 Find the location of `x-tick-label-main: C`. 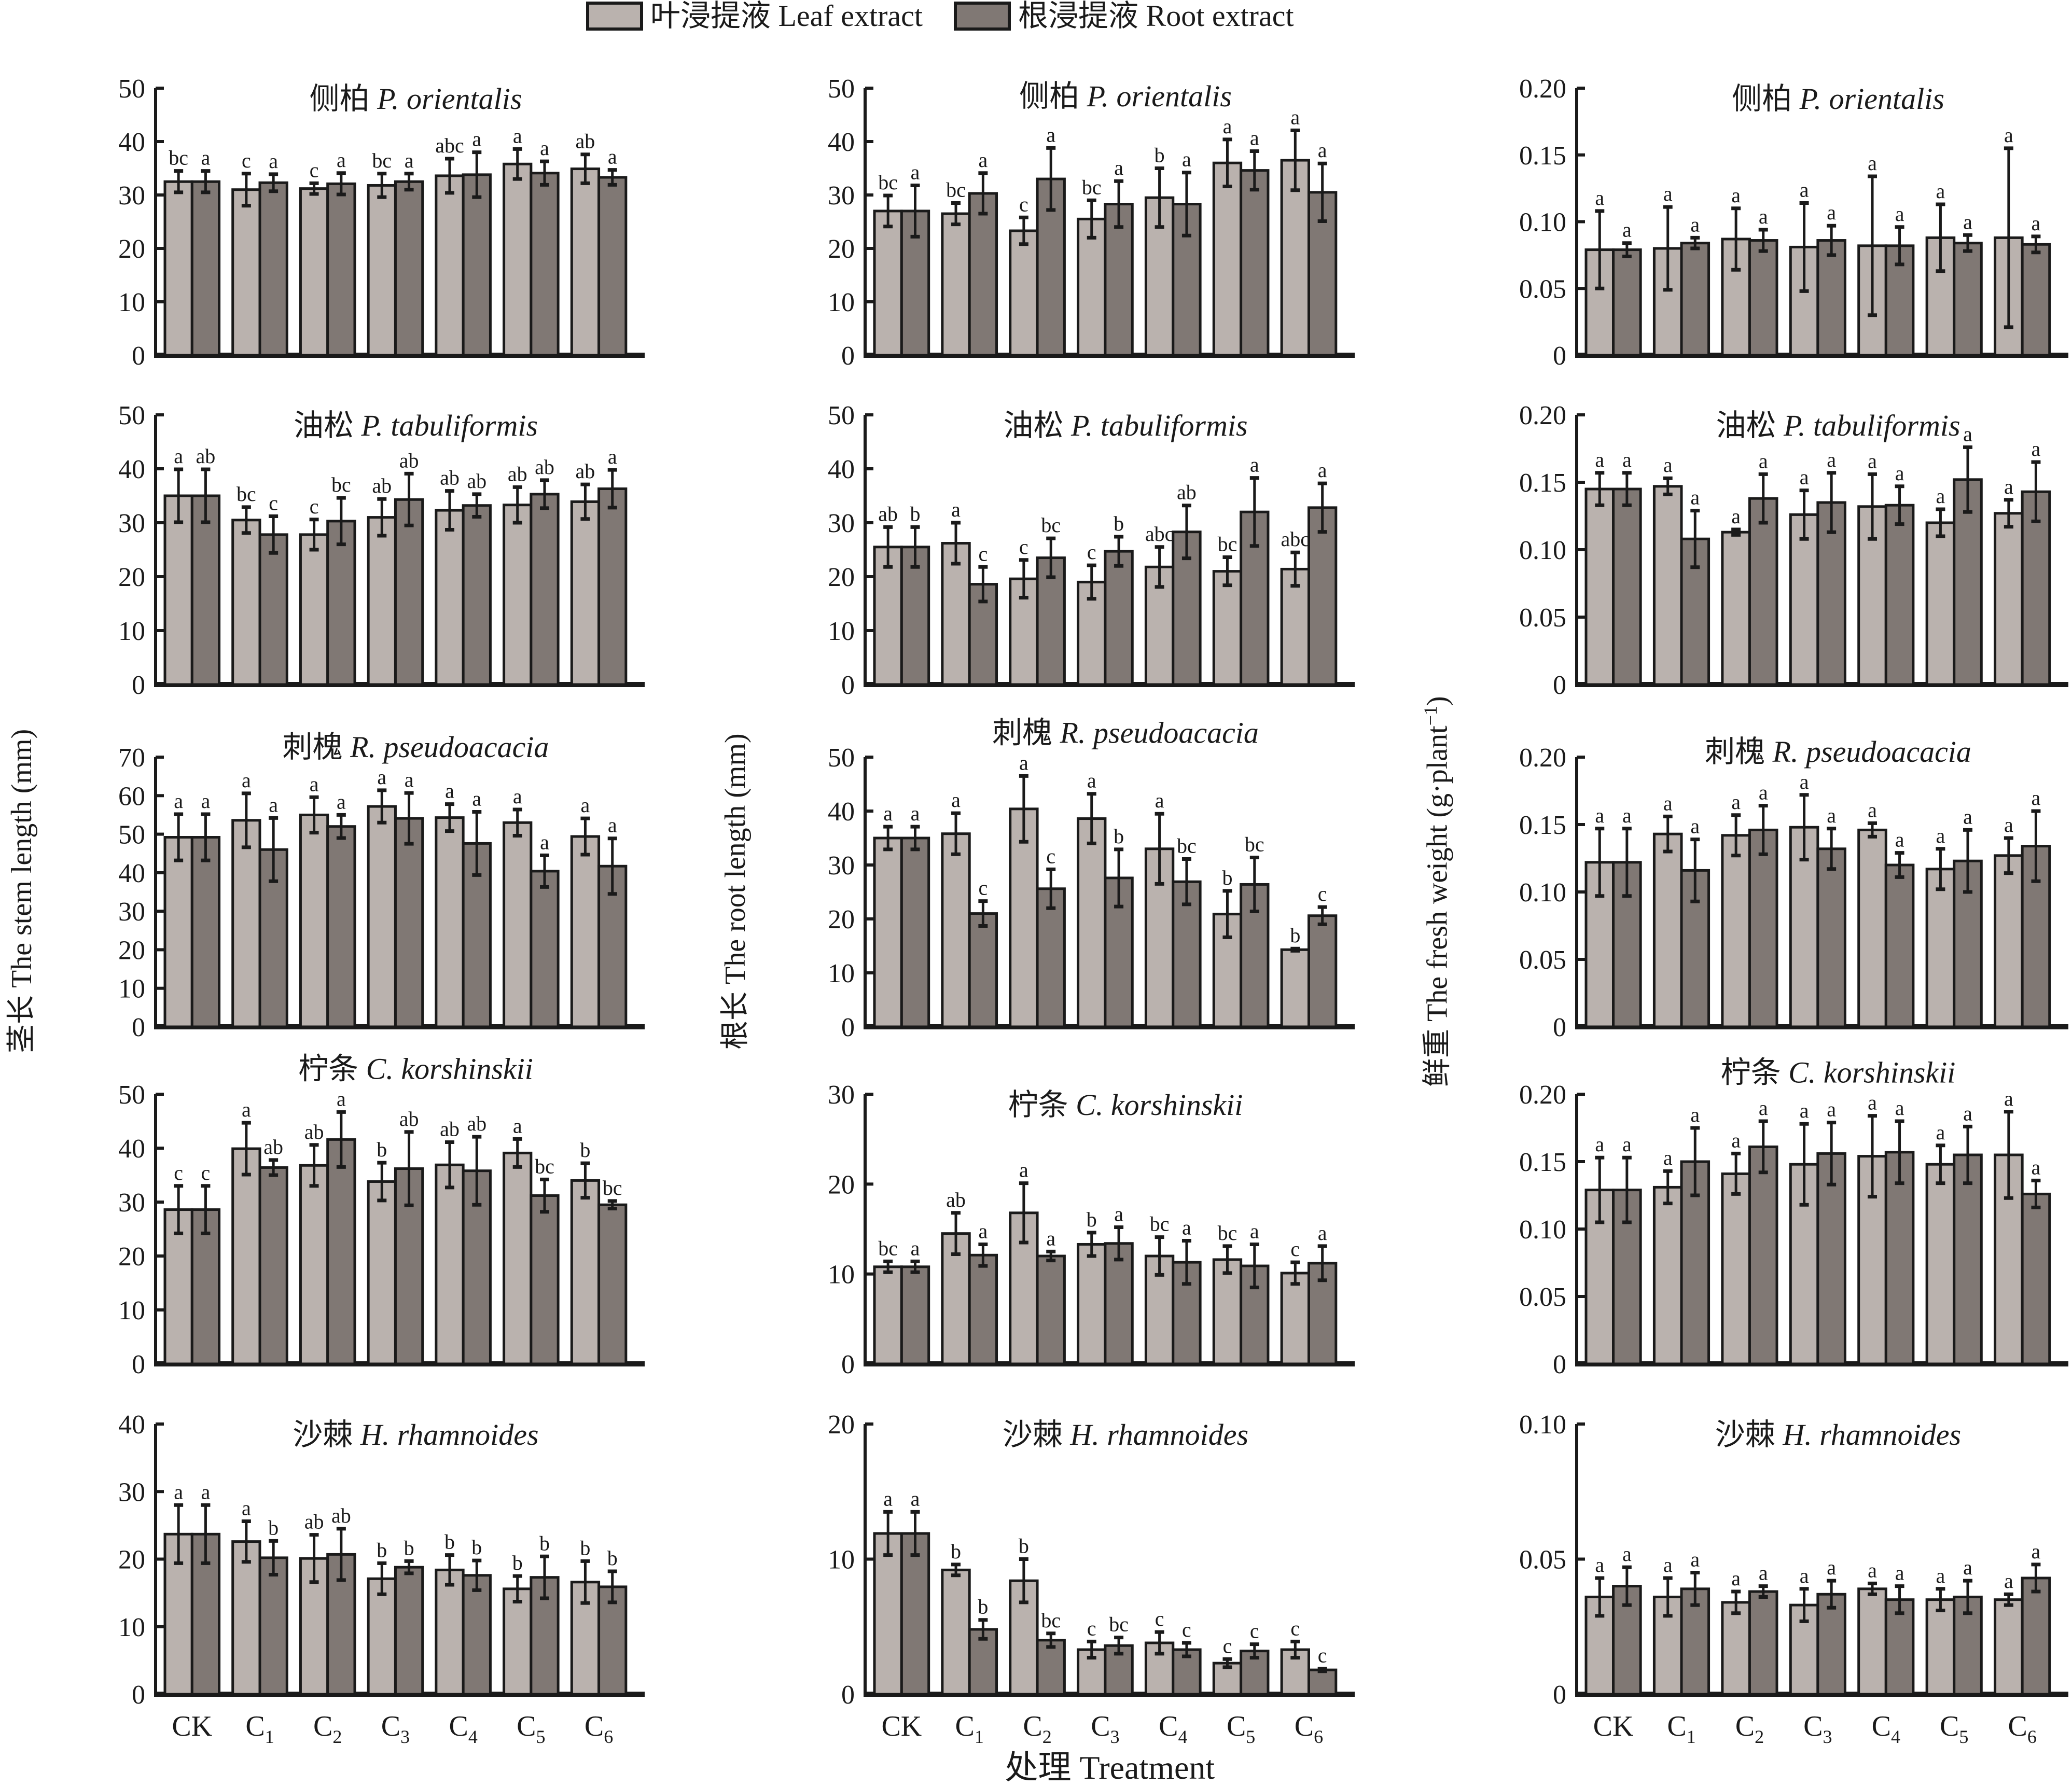

x-tick-label-main: C is located at coordinates (1032, 1726).